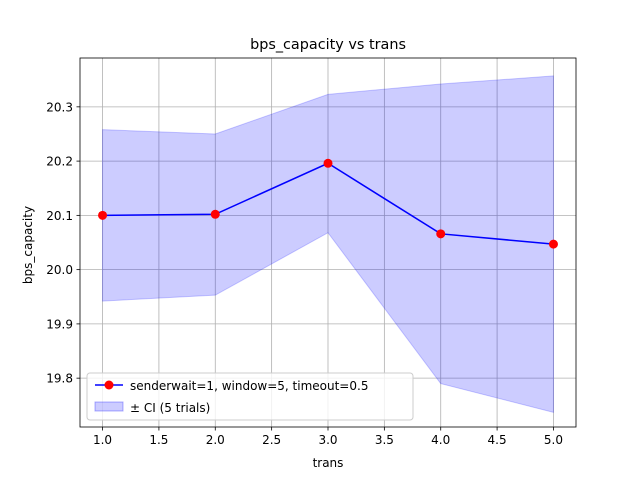  Describe the element at coordinates (170, 408) in the screenshot. I see `legend-band-label: ± CI (5 trials)` at that location.